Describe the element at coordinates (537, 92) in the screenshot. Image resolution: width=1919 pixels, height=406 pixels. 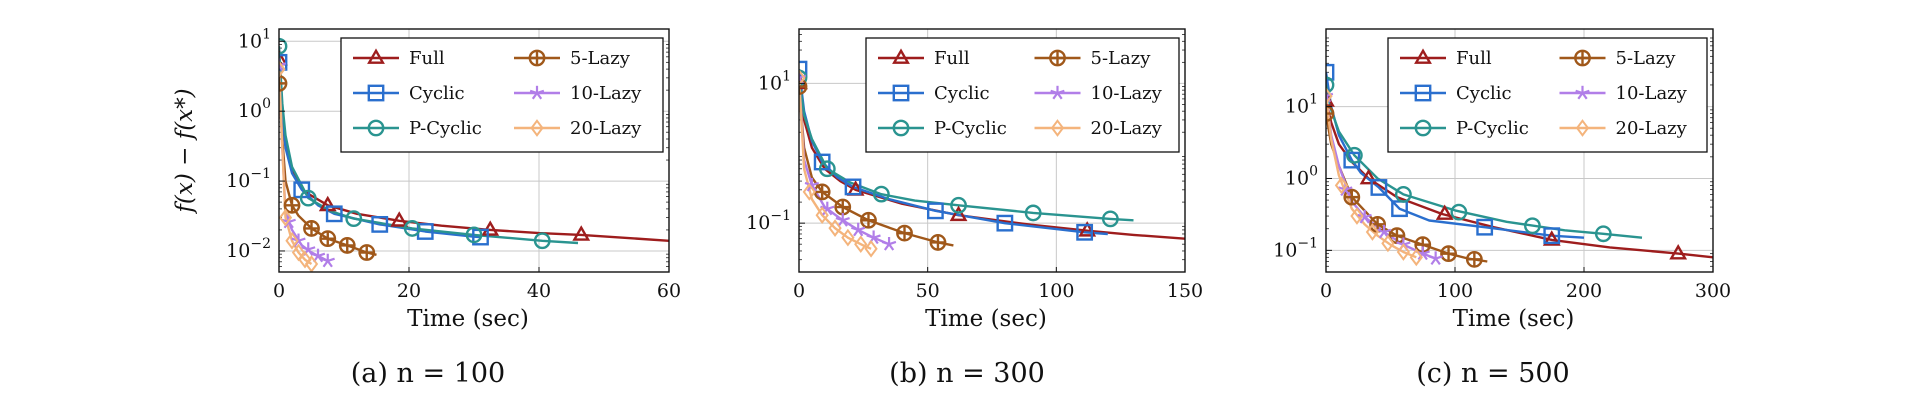
I see `legend-marker-10-lazy` at that location.